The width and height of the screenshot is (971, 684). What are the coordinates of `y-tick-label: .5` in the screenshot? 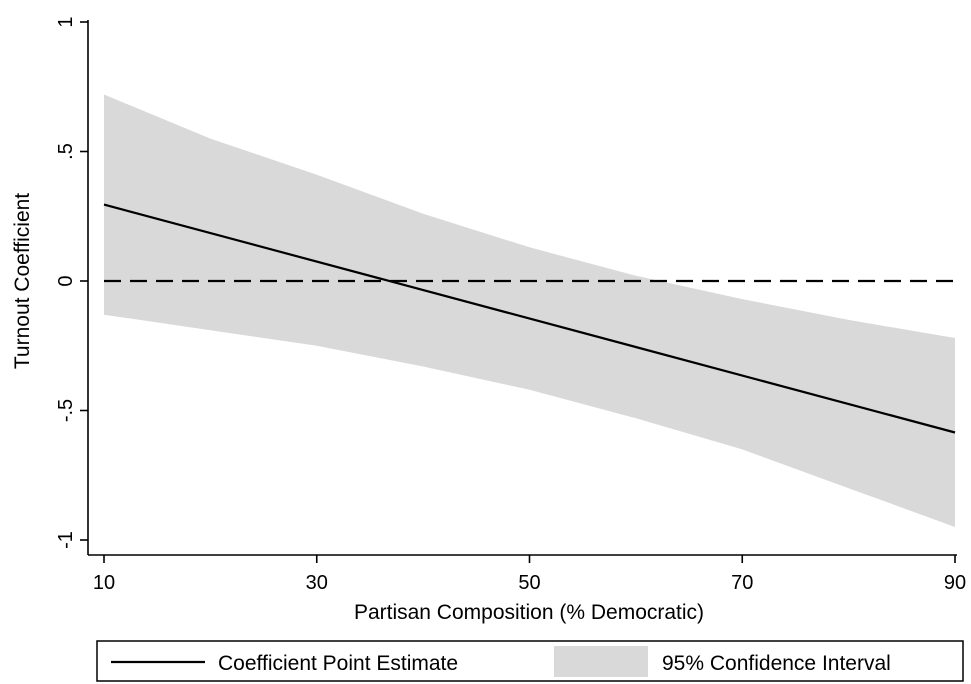 It's located at (66, 151).